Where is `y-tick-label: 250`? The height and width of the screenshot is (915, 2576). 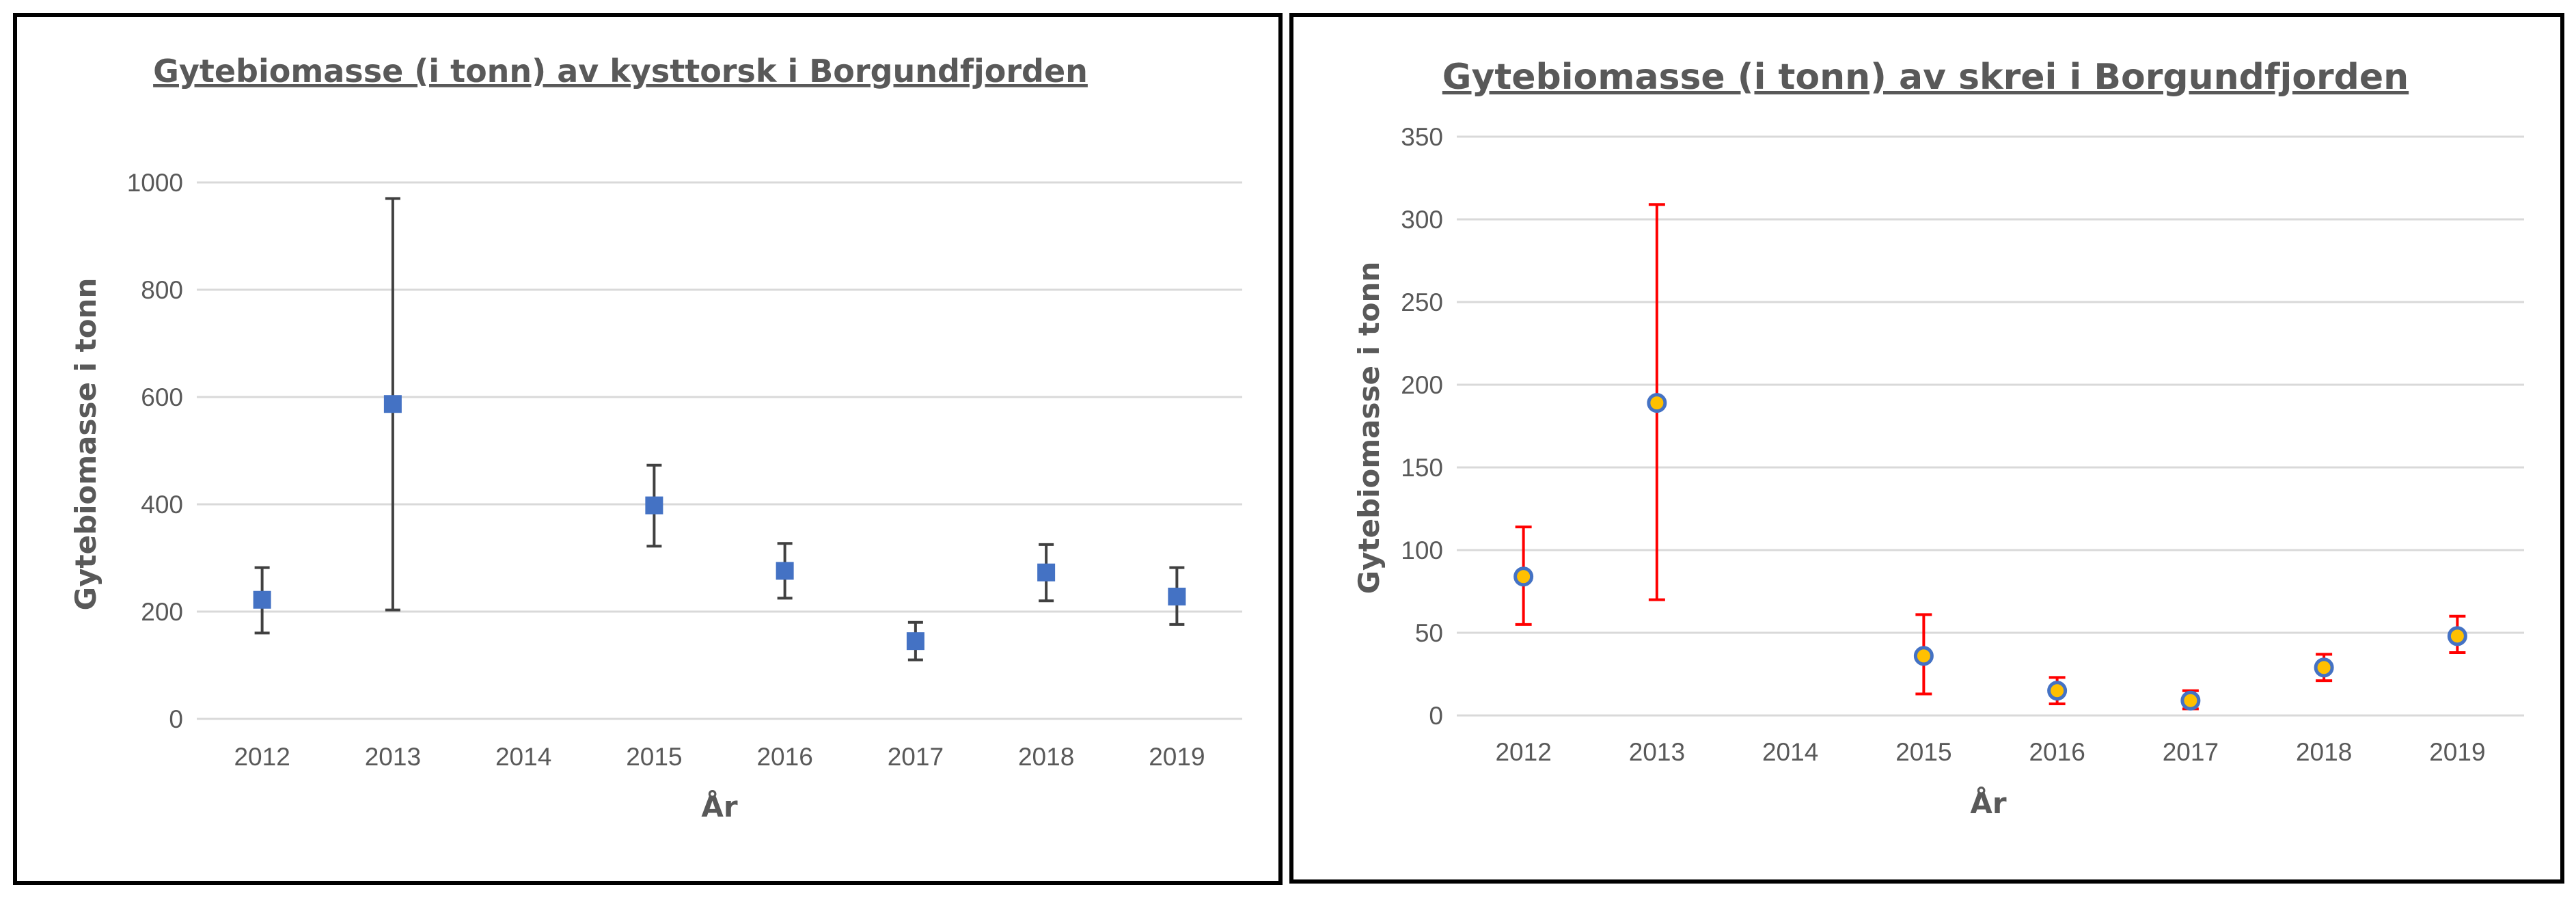 y-tick-label: 250 is located at coordinates (1422, 302).